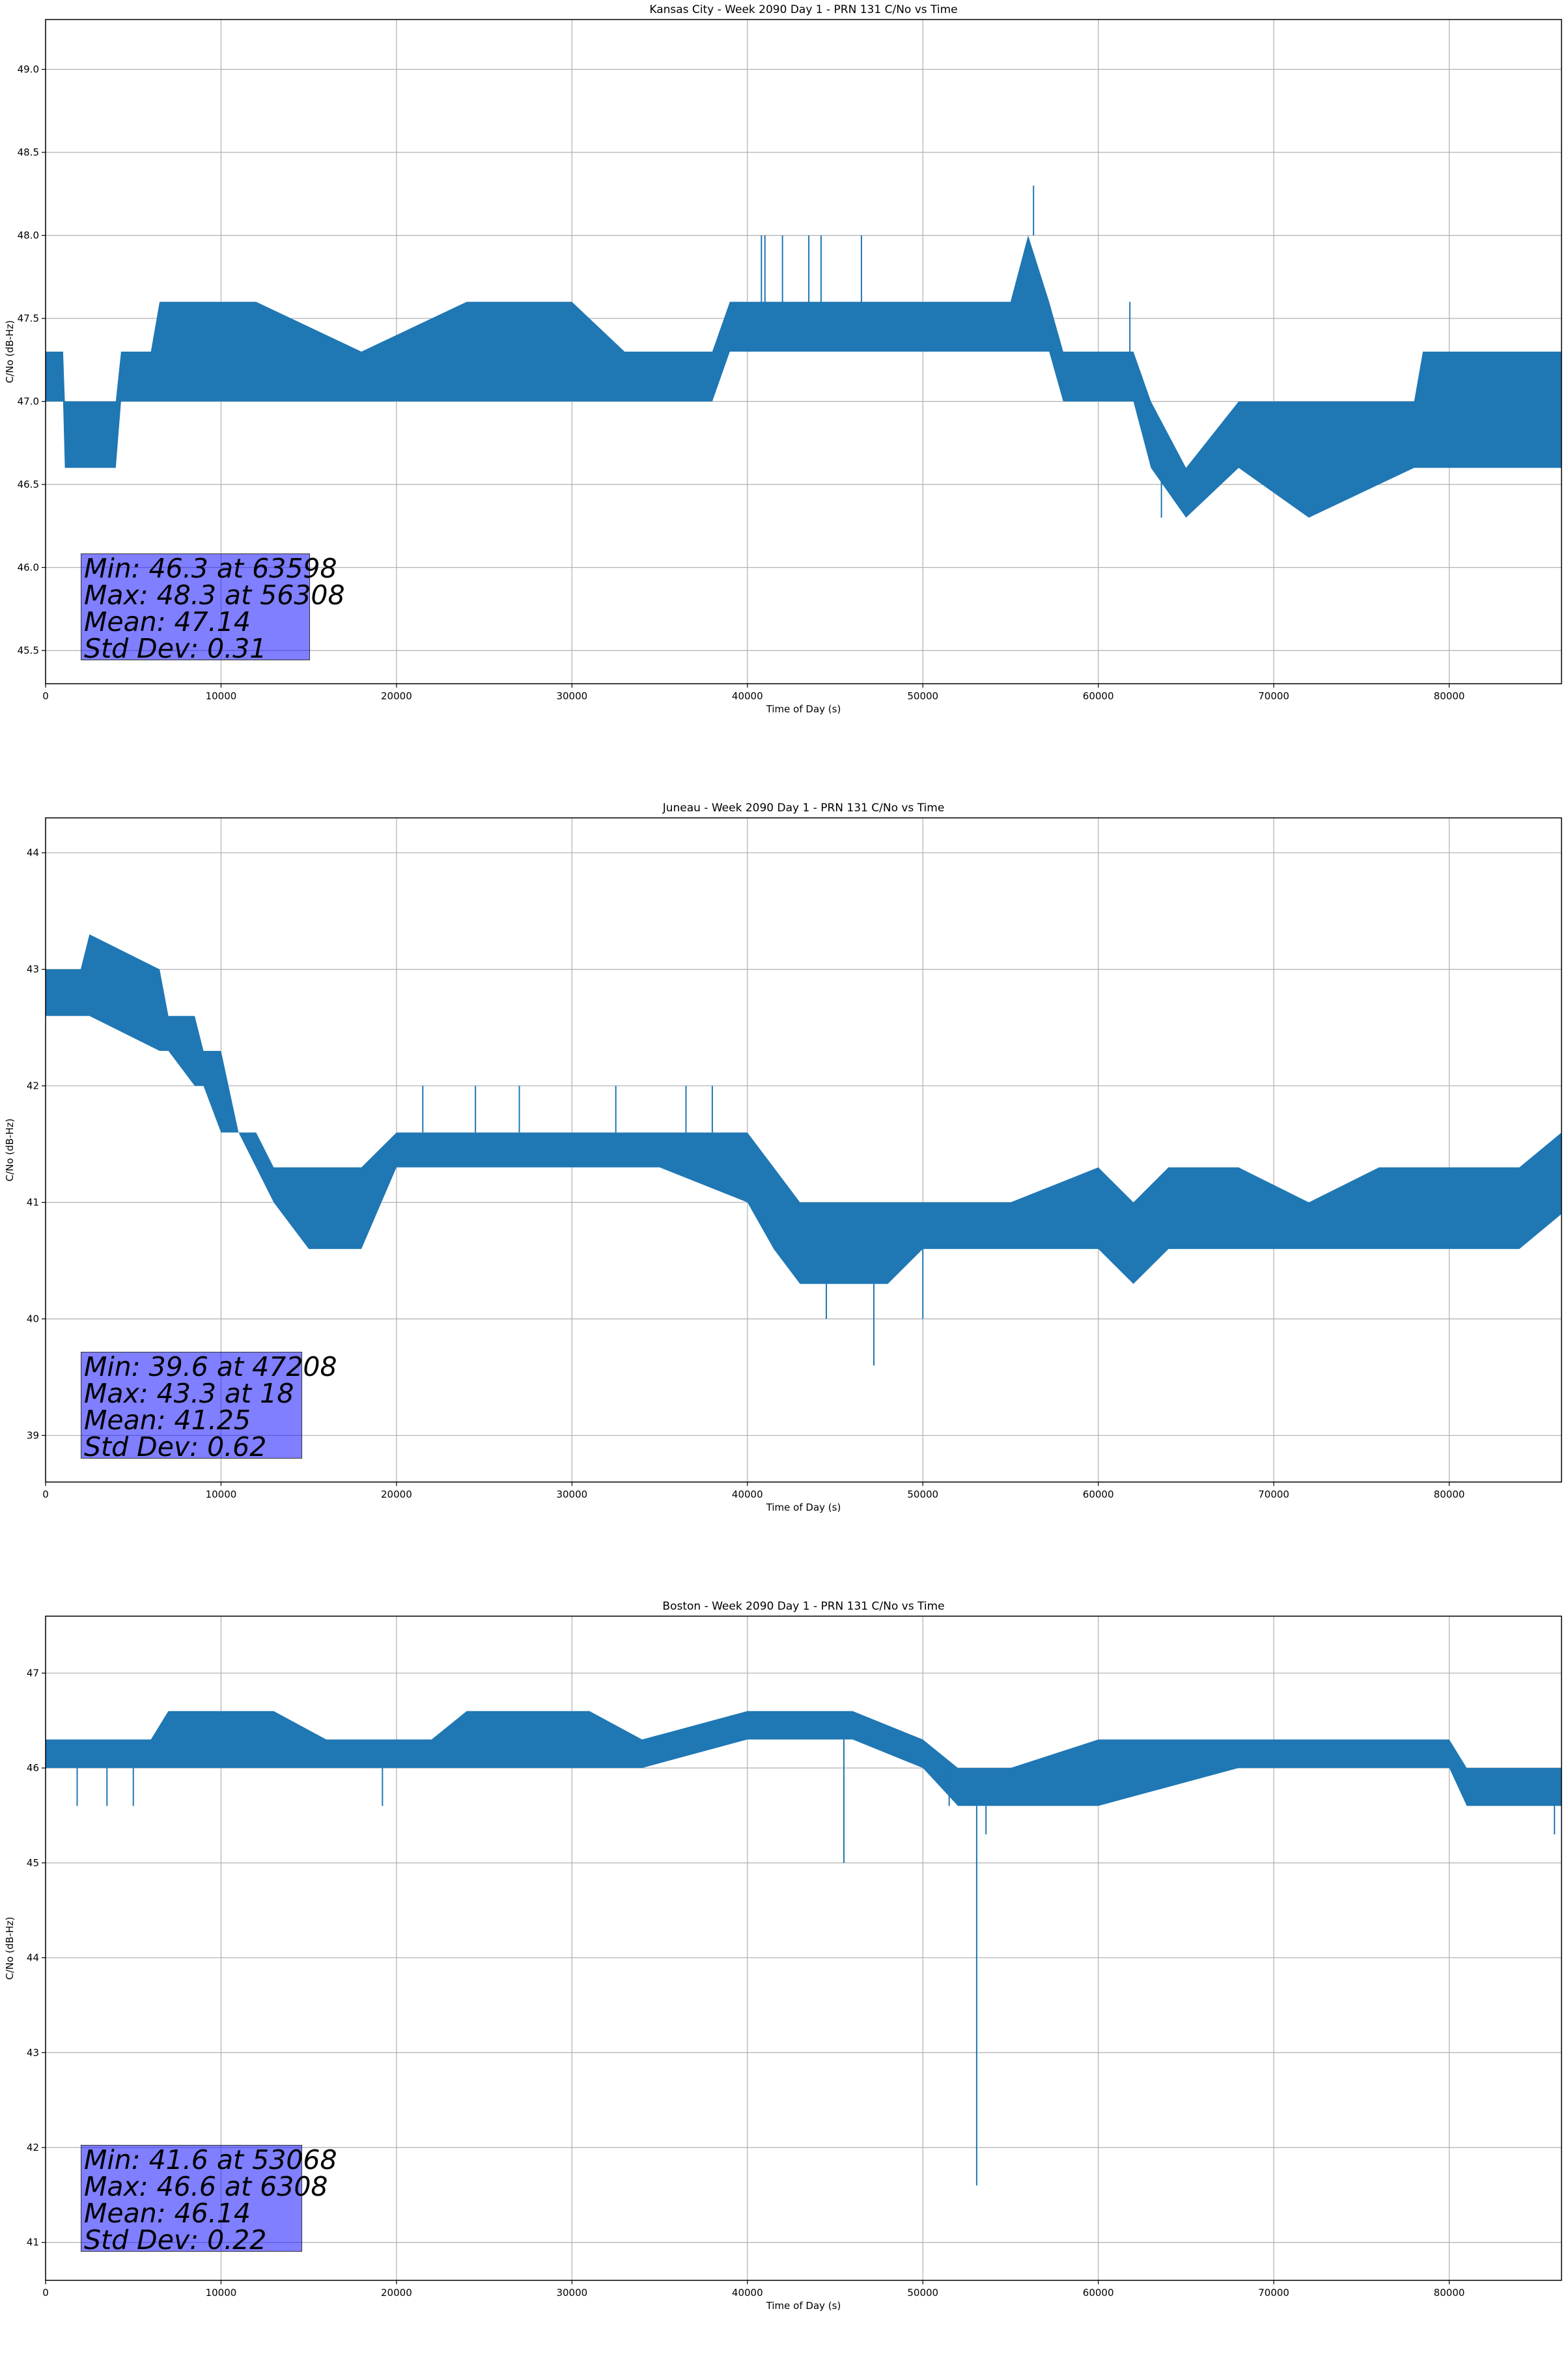  I want to click on stats-min: Min: 39.6 at 47208, so click(211, 1366).